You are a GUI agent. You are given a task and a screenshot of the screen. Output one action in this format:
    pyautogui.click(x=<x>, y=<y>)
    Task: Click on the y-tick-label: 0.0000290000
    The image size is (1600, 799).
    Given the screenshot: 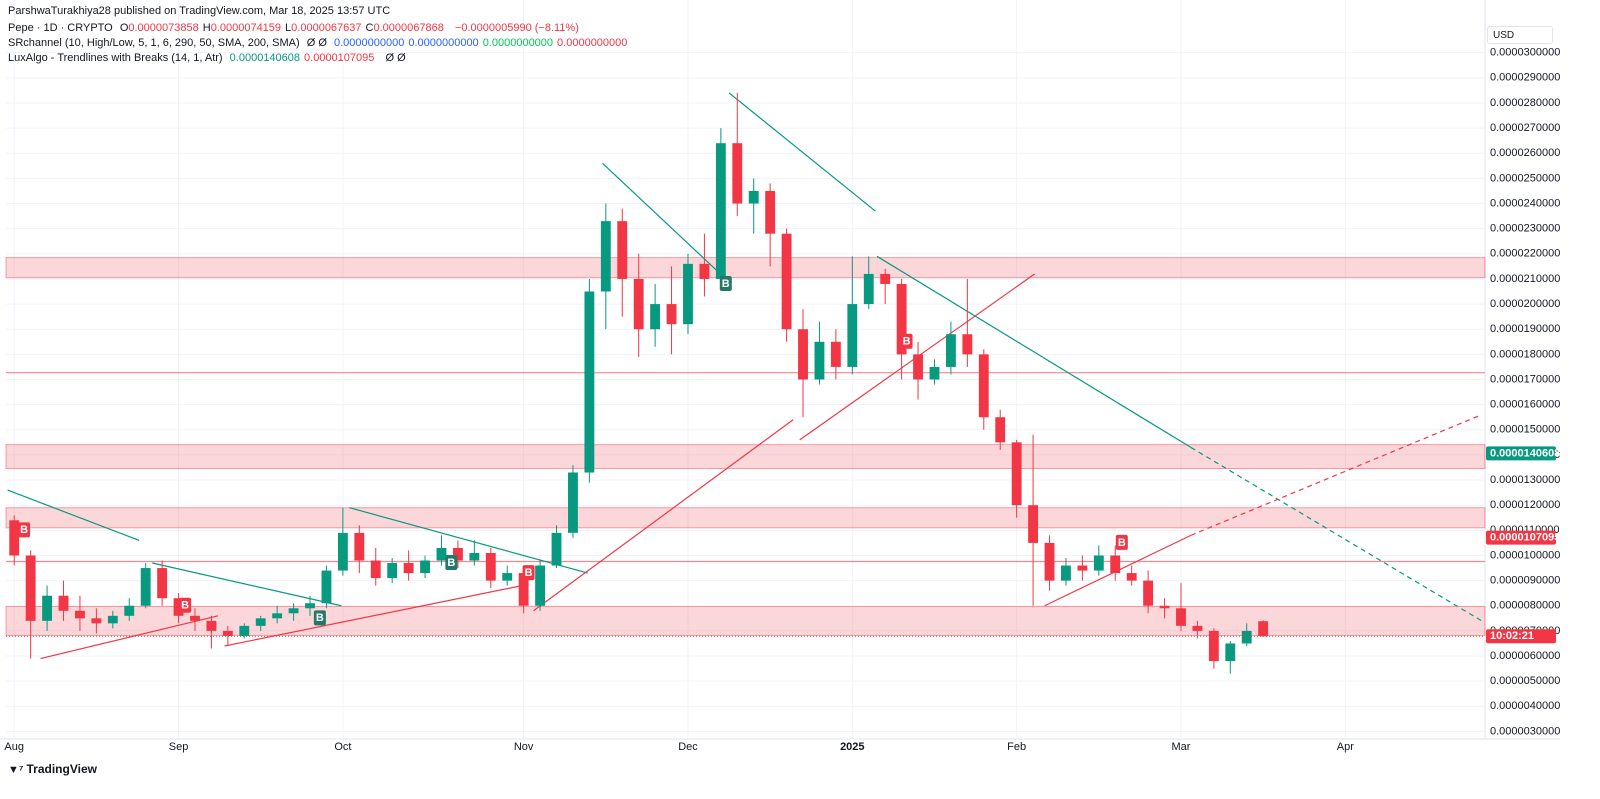 What is the action you would take?
    pyautogui.click(x=1525, y=78)
    